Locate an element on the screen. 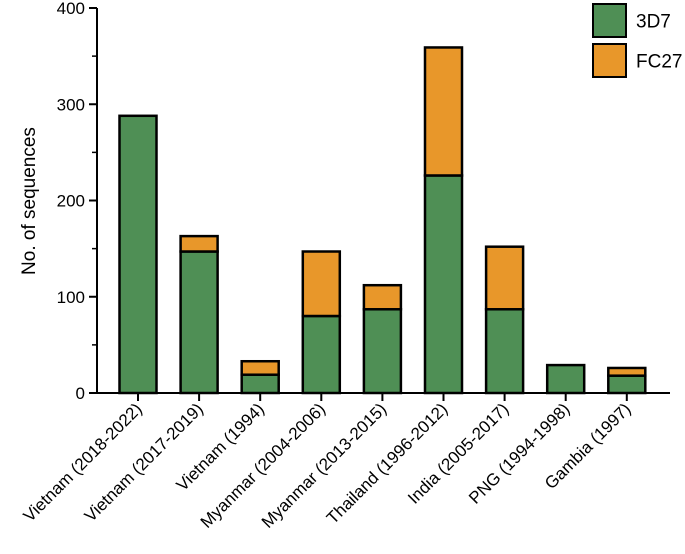 The height and width of the screenshot is (554, 685). y-tick-label: 400 is located at coordinates (71, 9).